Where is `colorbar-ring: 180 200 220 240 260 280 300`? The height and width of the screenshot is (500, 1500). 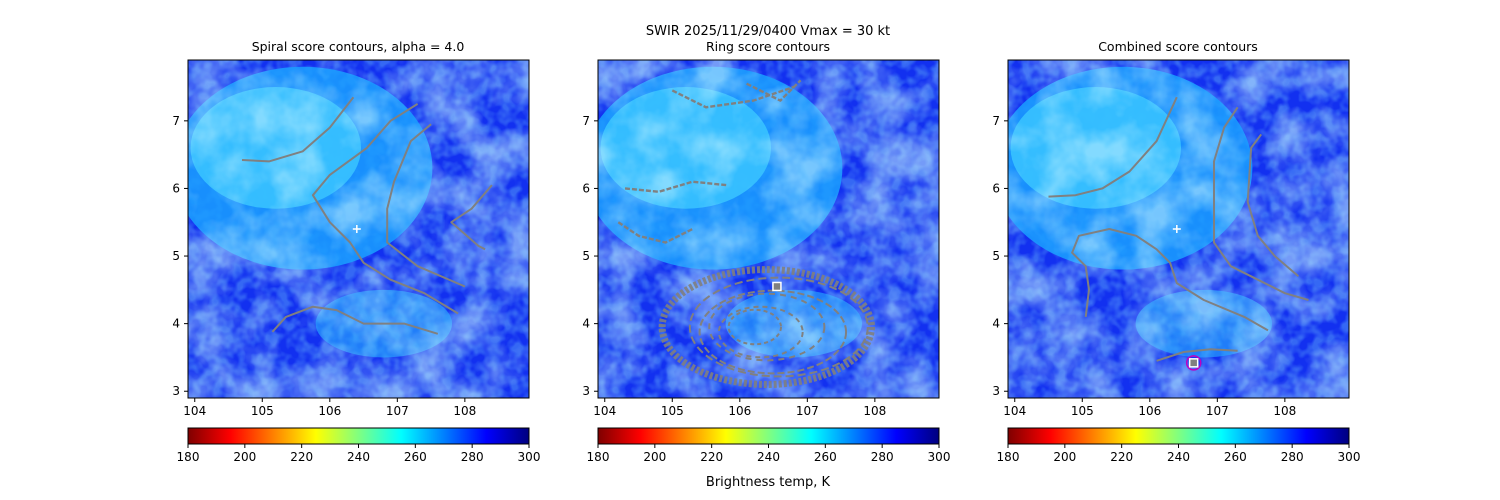 colorbar-ring: 180 200 220 240 260 280 300 is located at coordinates (769, 445).